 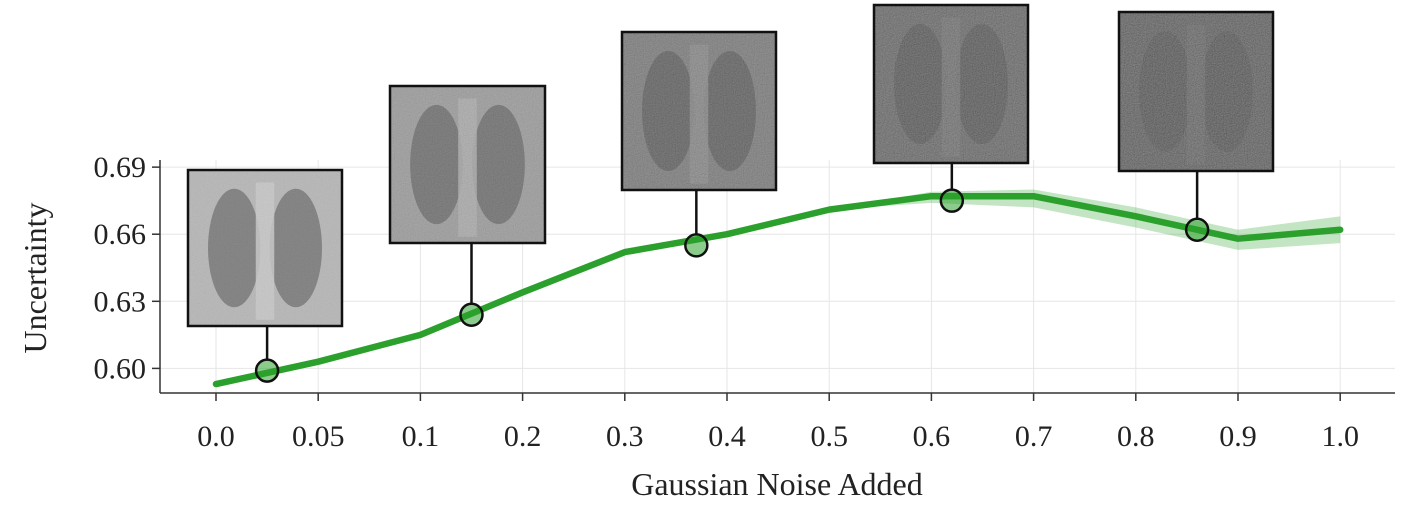 What do you see at coordinates (421, 436) in the screenshot?
I see `x-tick-label: 0.1` at bounding box center [421, 436].